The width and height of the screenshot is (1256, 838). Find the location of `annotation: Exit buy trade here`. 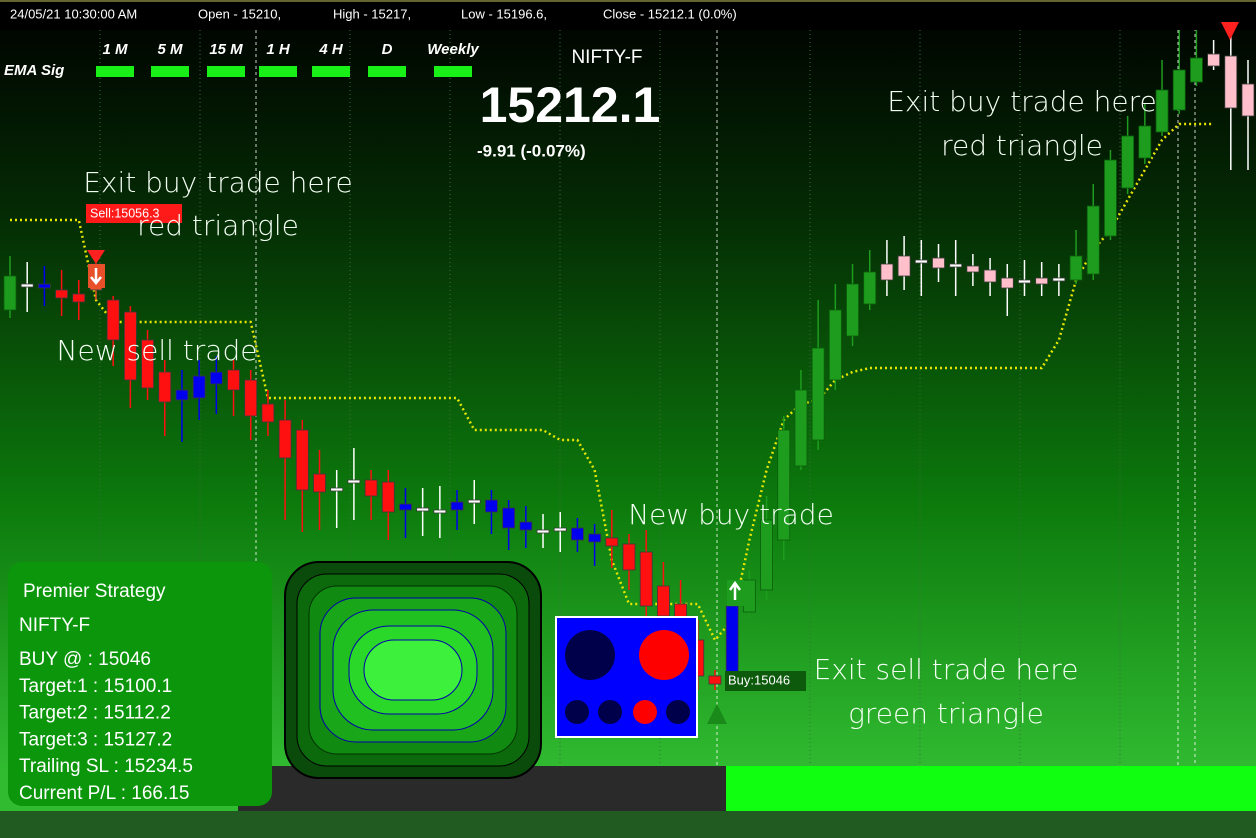

annotation: Exit buy trade here is located at coordinates (1022, 101).